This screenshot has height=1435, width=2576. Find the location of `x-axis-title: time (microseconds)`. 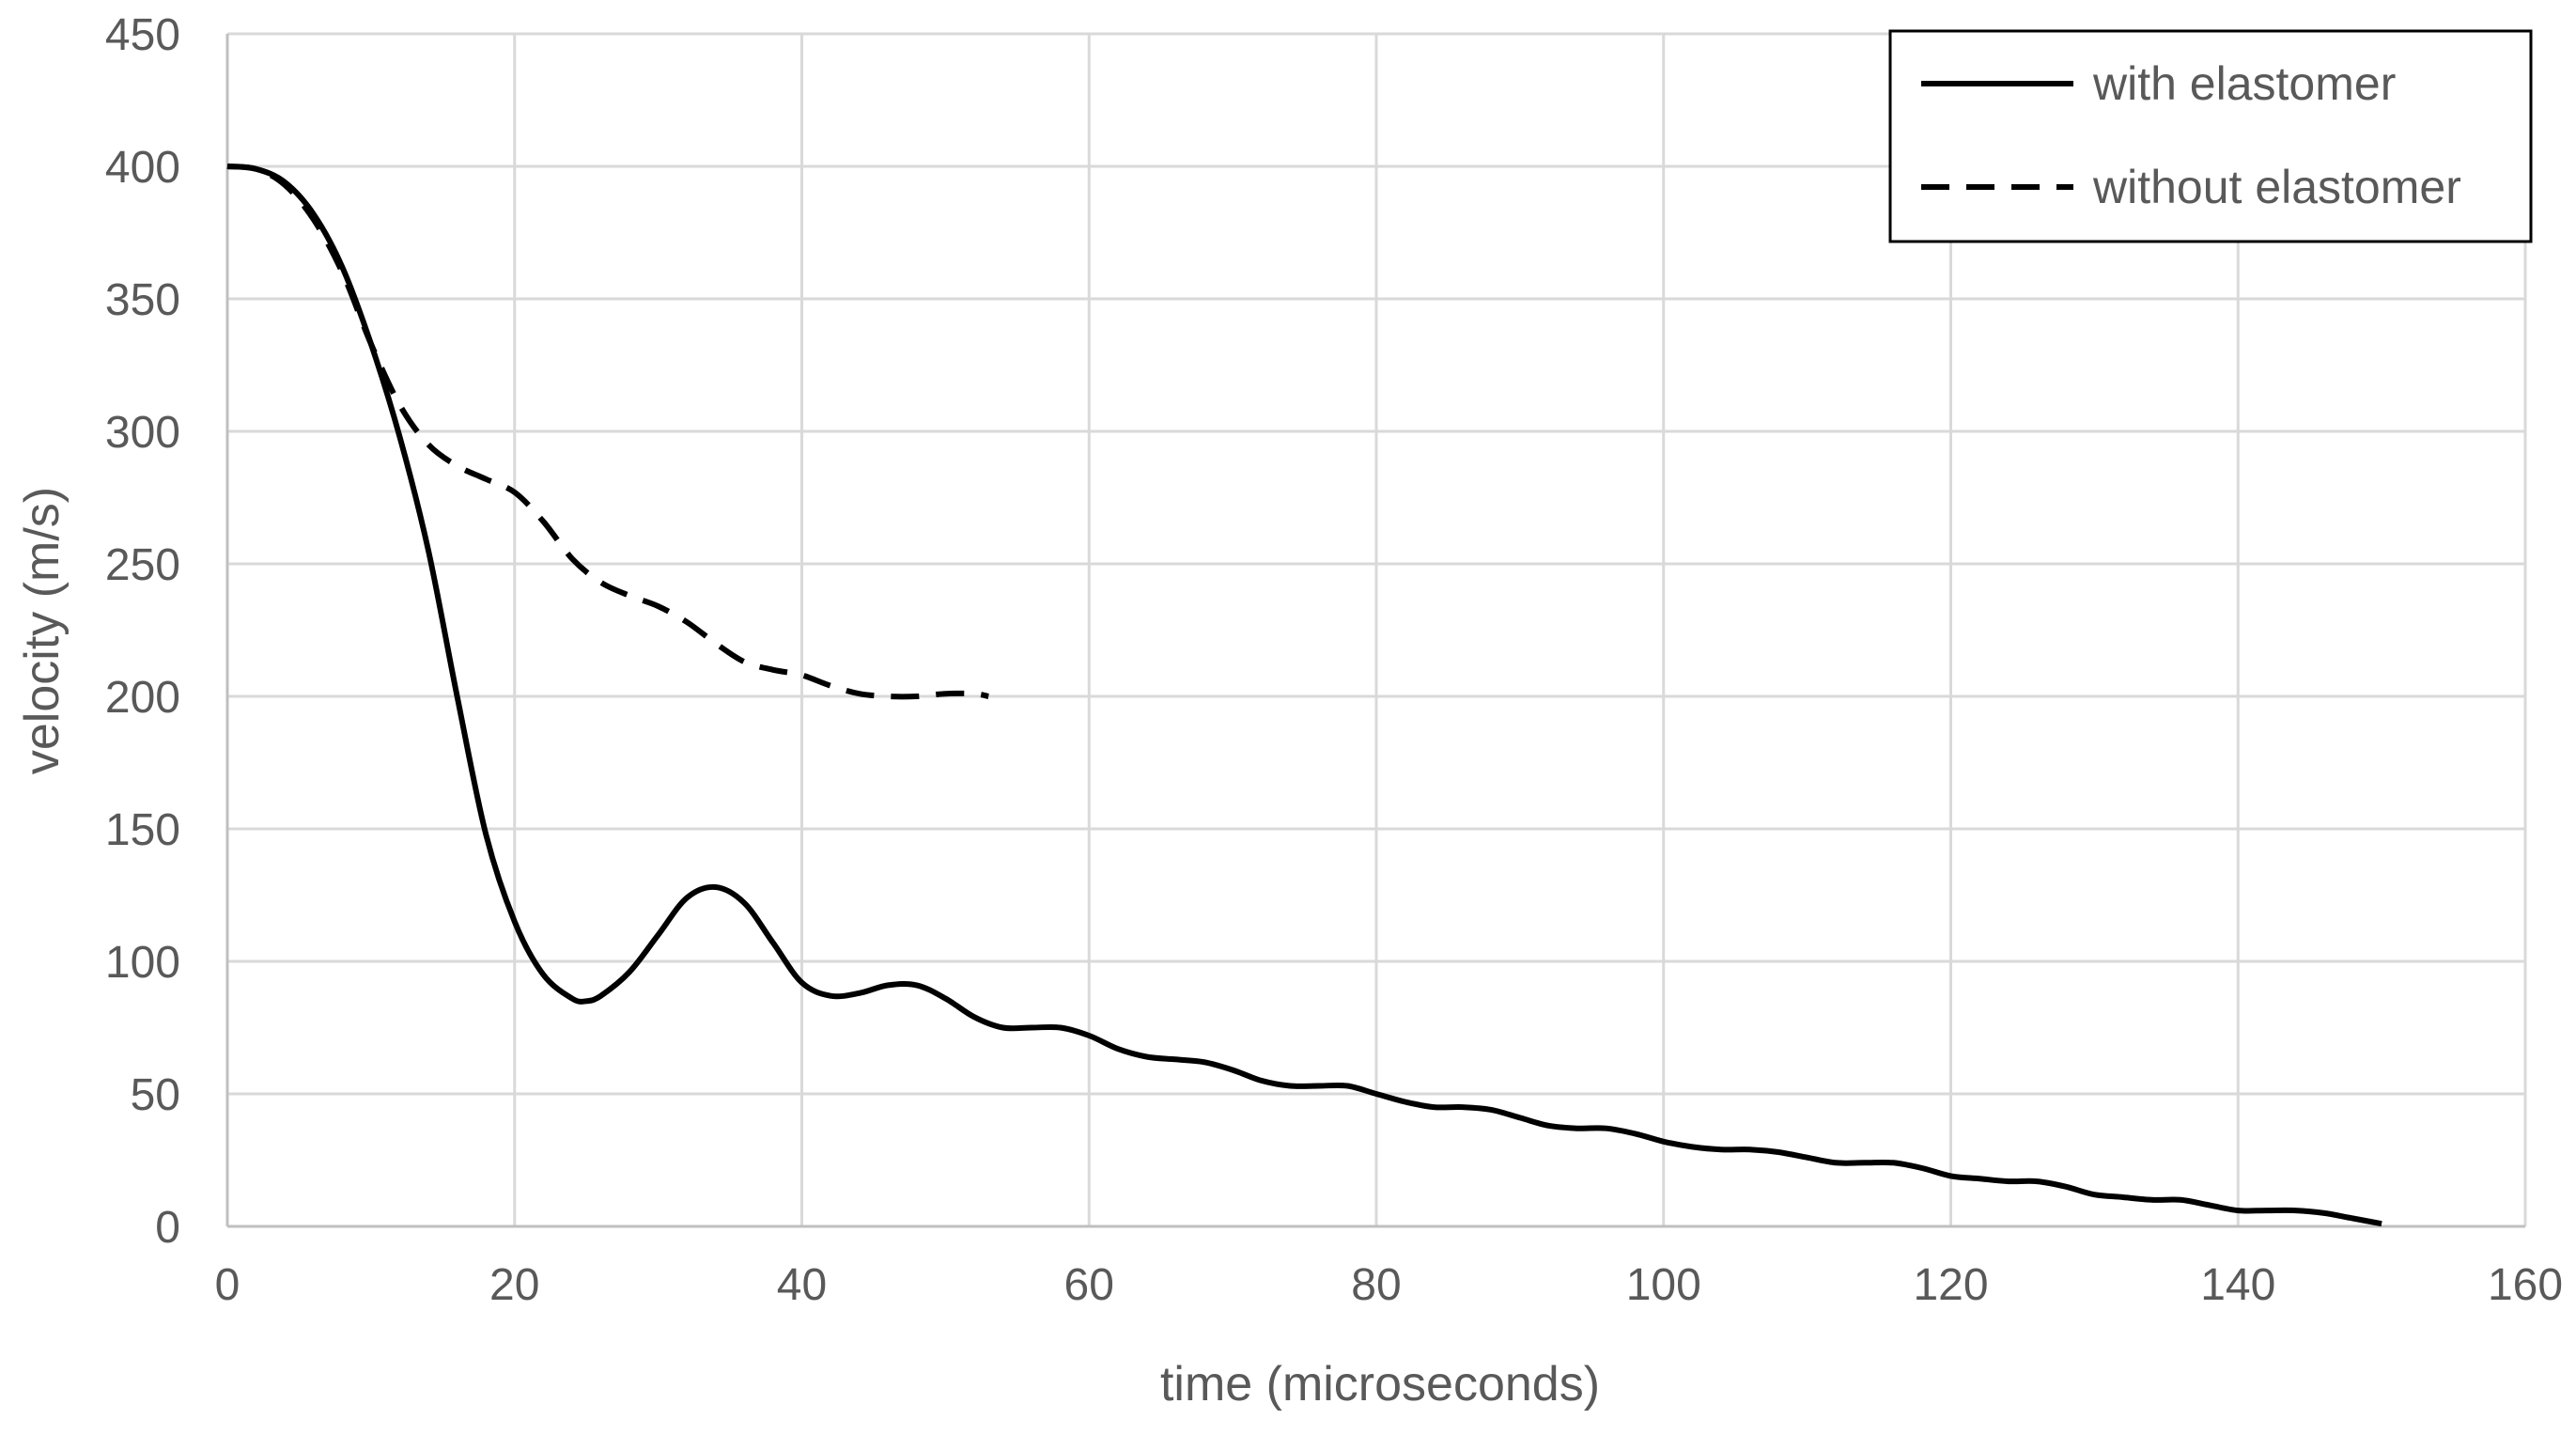

x-axis-title: time (microseconds) is located at coordinates (1380, 1384).